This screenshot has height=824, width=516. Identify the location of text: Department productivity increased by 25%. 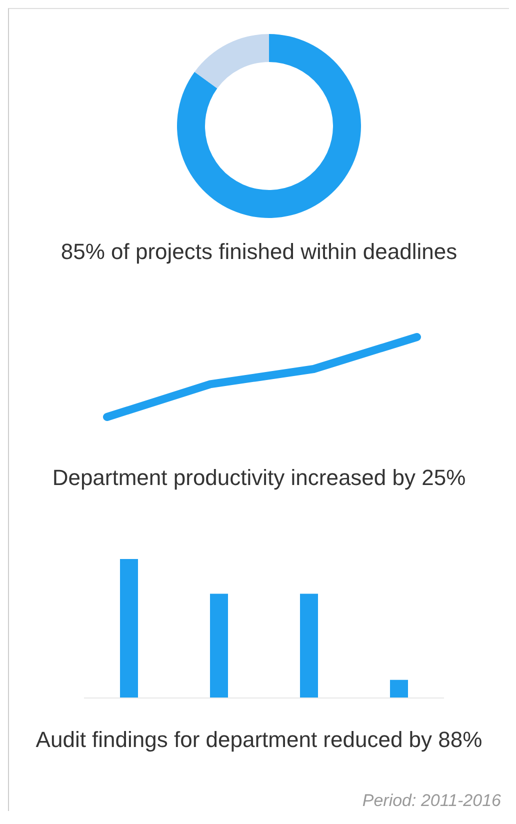
(259, 478).